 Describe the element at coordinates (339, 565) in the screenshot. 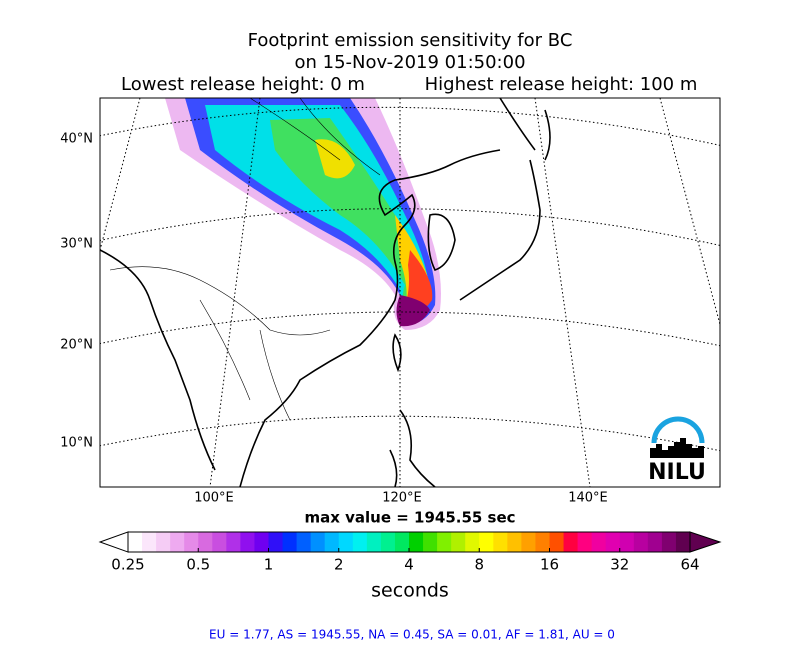

I see `colorbar-tick-label: 2` at that location.